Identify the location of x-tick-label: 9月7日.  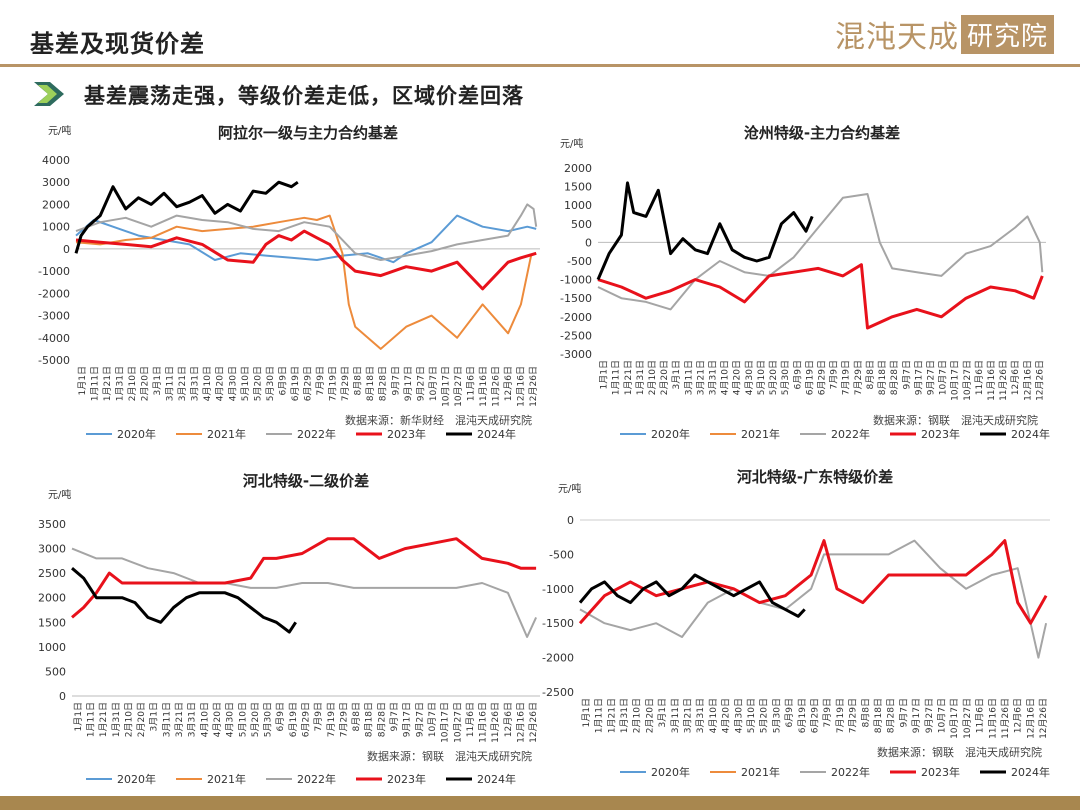
(395, 380).